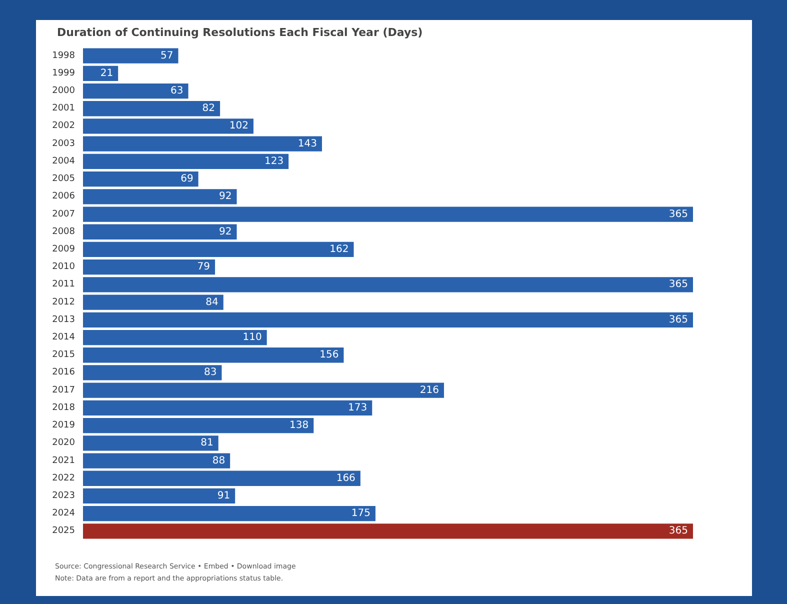 The width and height of the screenshot is (787, 604). What do you see at coordinates (219, 460) in the screenshot?
I see `data-label: 88` at bounding box center [219, 460].